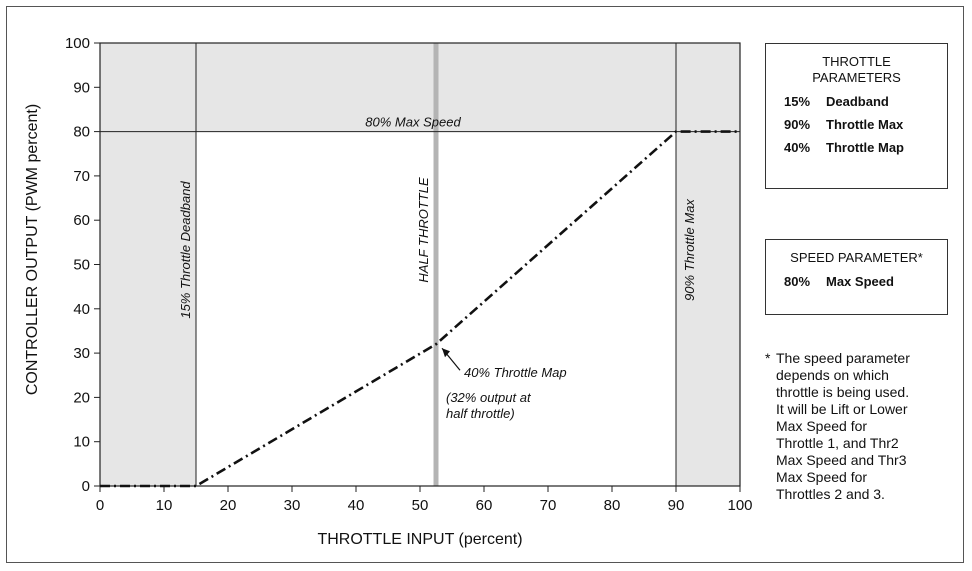 This screenshot has height=571, width=972. I want to click on x-tick-label: 80, so click(612, 505).